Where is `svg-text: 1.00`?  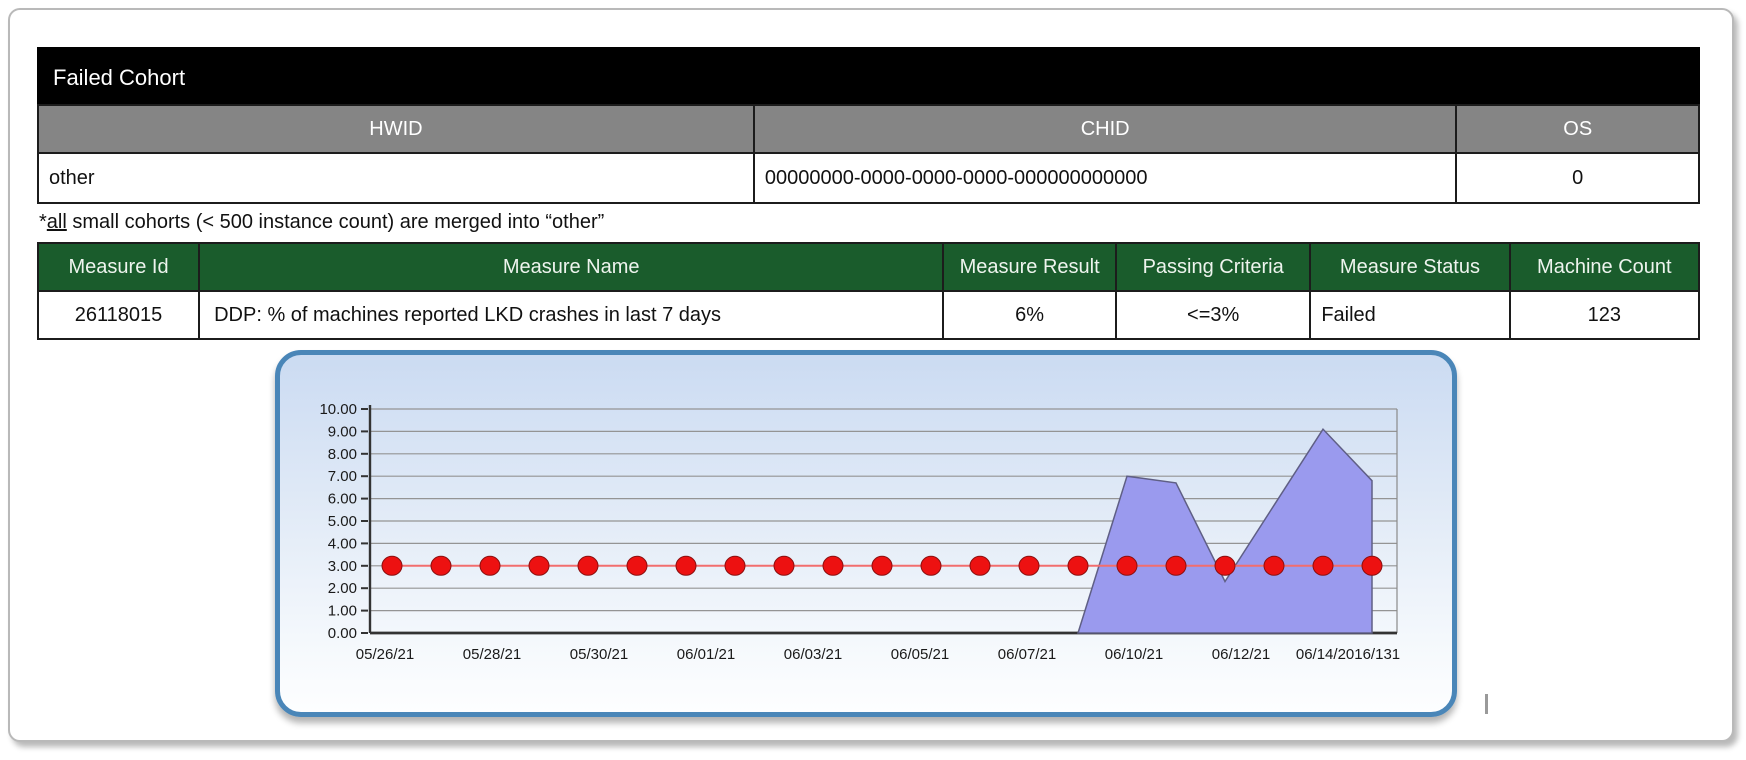 svg-text: 1.00 is located at coordinates (342, 611).